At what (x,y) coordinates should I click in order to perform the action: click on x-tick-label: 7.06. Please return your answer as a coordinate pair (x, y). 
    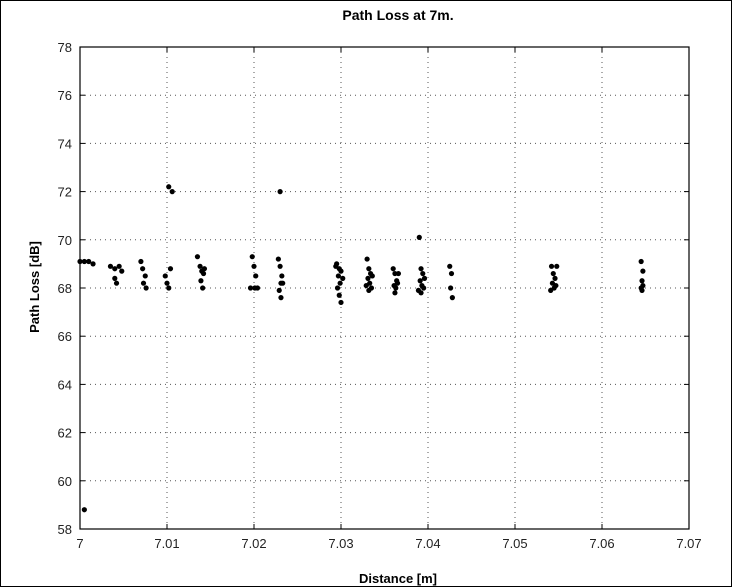
    Looking at the image, I should click on (601, 543).